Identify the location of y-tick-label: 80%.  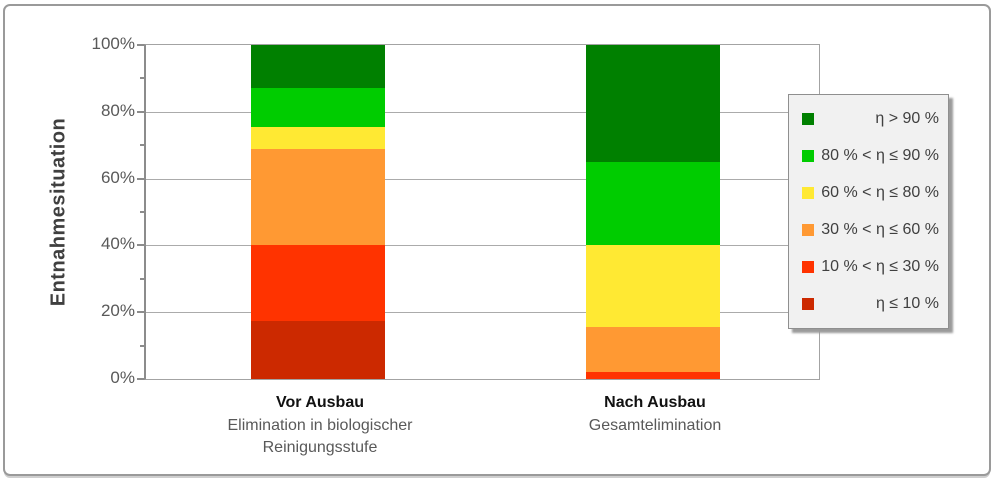
(117, 110).